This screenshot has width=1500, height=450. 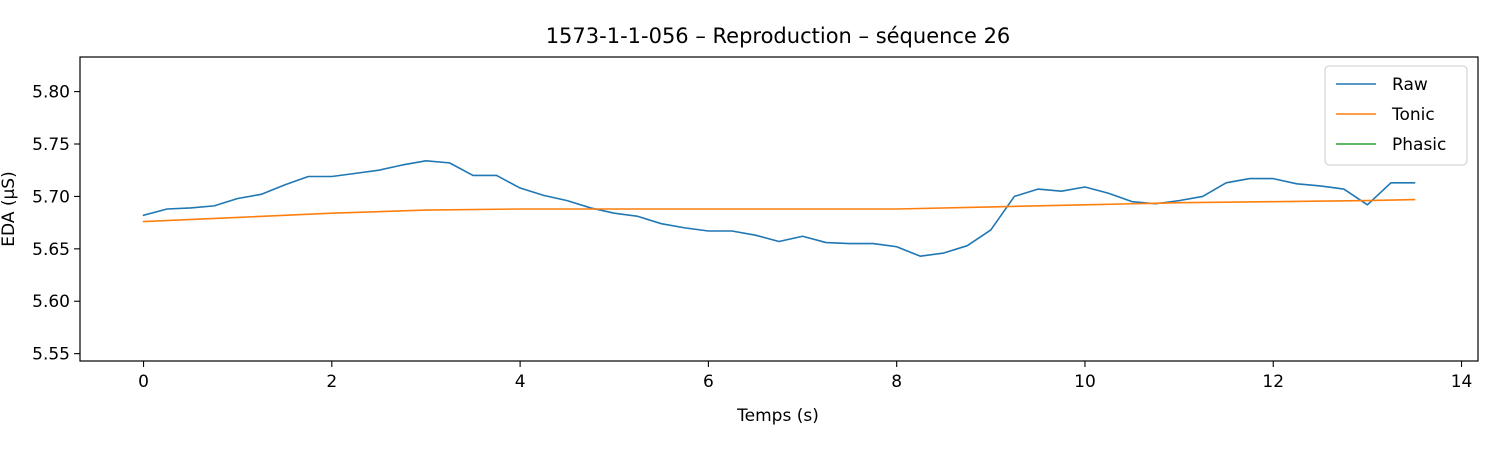 What do you see at coordinates (9, 208) in the screenshot?
I see `y-axis-title: EDA (µS)` at bounding box center [9, 208].